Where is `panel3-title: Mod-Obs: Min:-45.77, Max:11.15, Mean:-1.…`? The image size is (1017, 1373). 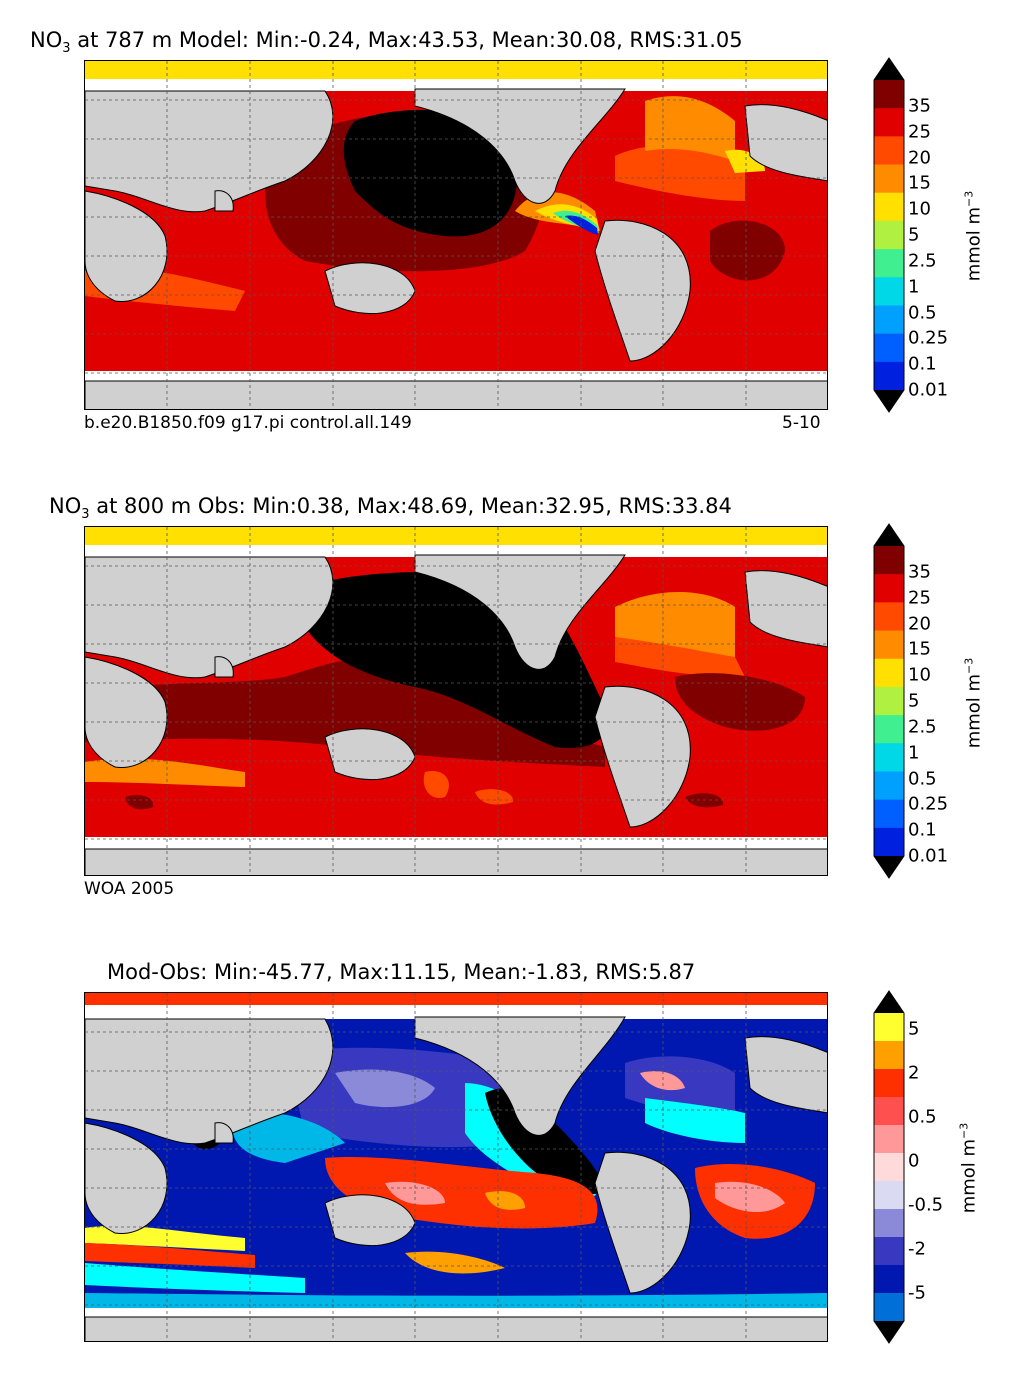 panel3-title: Mod-Obs: Min:-45.77, Max:11.15, Mean:-1.… is located at coordinates (401, 972).